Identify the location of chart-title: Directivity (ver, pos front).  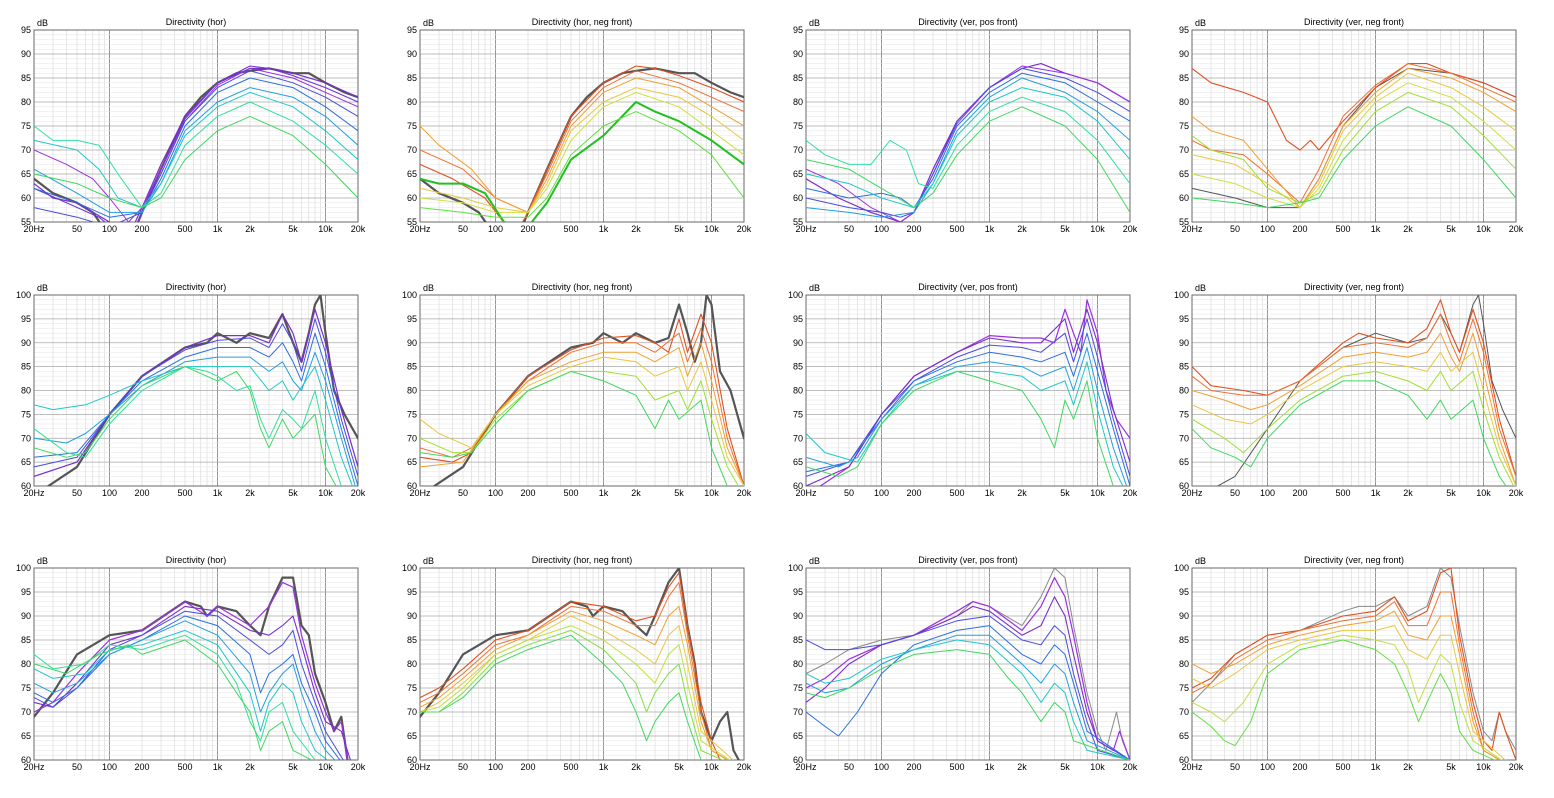
(968, 287).